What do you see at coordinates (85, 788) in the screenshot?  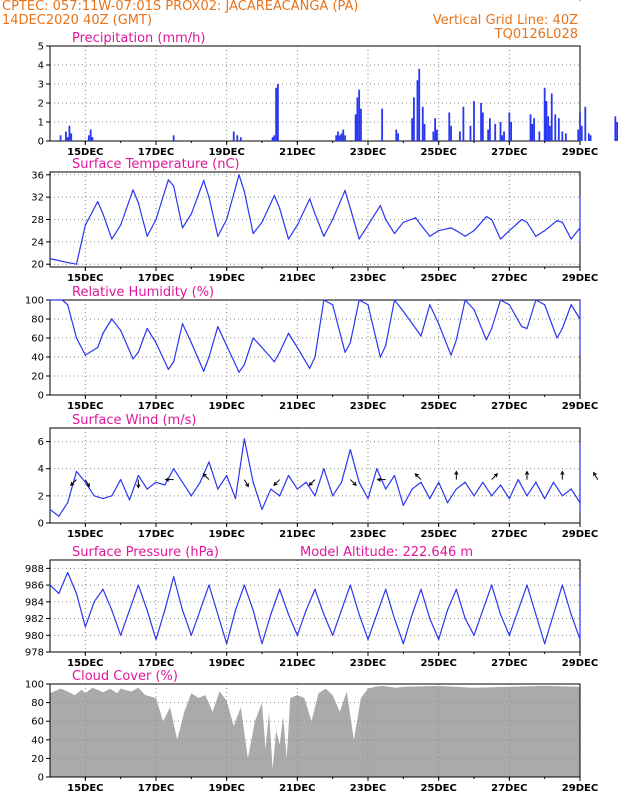 I see `cloud-xtick-label: 15DEC` at bounding box center [85, 788].